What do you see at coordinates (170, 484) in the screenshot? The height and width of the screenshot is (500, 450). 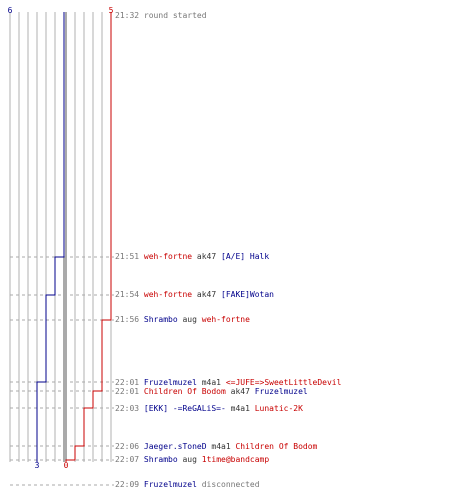 I see `player-name: Fruzelmuzel` at bounding box center [170, 484].